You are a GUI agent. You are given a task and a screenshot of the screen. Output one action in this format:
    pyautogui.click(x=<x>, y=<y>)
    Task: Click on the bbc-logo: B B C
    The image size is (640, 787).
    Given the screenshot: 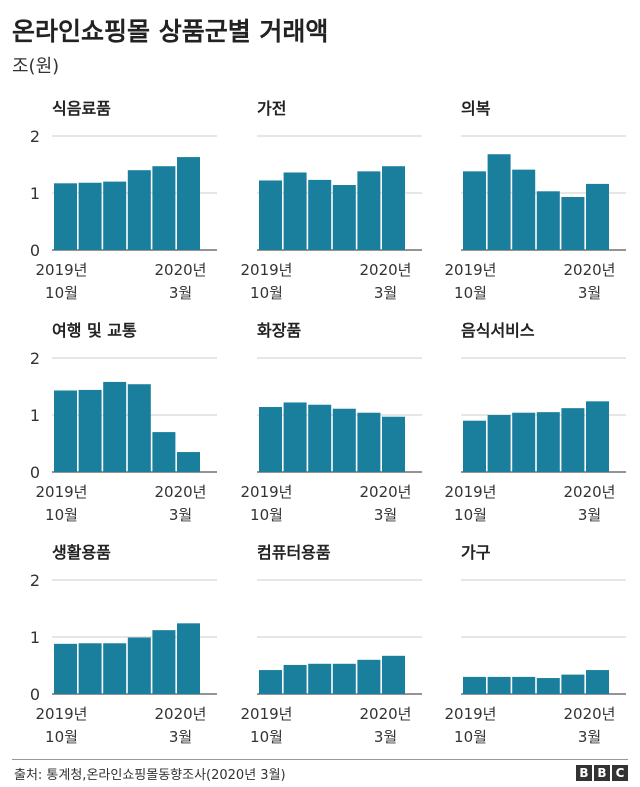 What is the action you would take?
    pyautogui.click(x=602, y=773)
    